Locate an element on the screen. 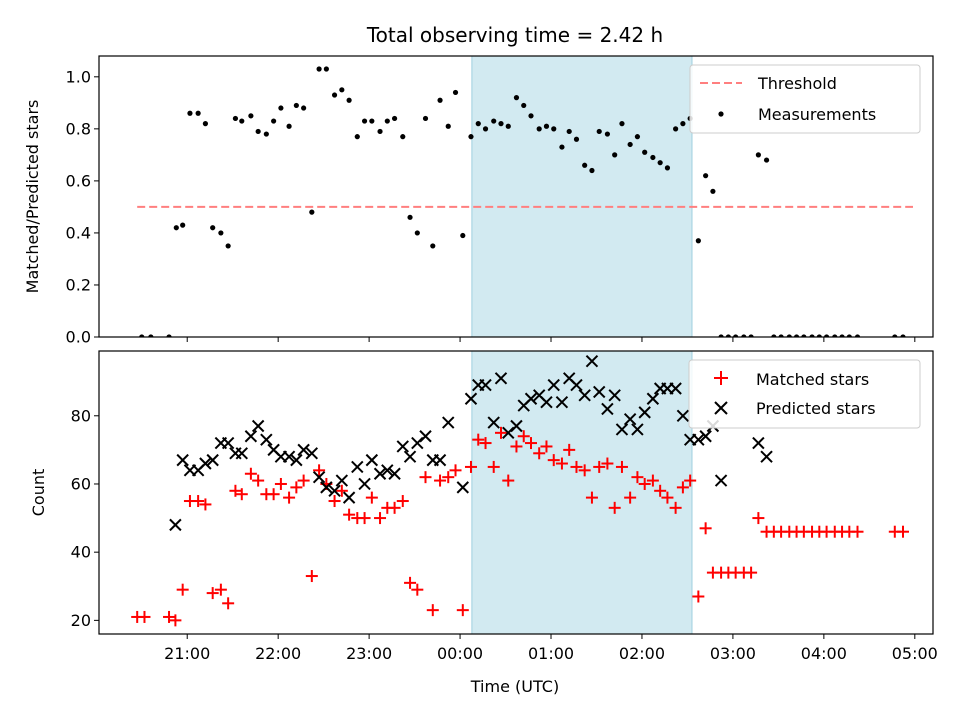 The image size is (960, 724). top-legend: Threshold Measurements is located at coordinates (805, 99).